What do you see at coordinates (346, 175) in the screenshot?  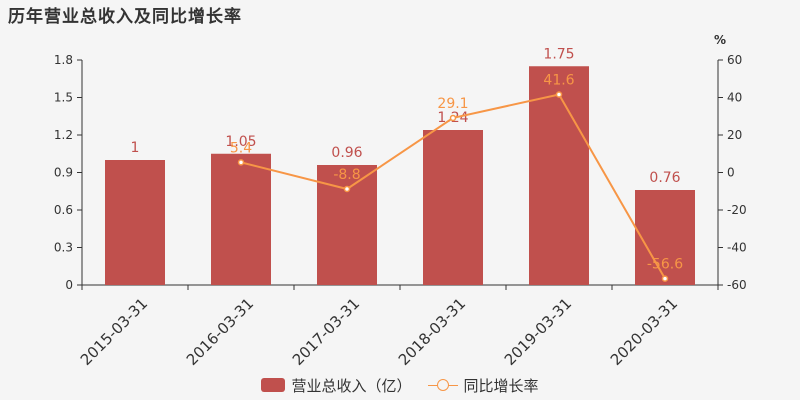 I see `growth-value-label: -8.8` at bounding box center [346, 175].